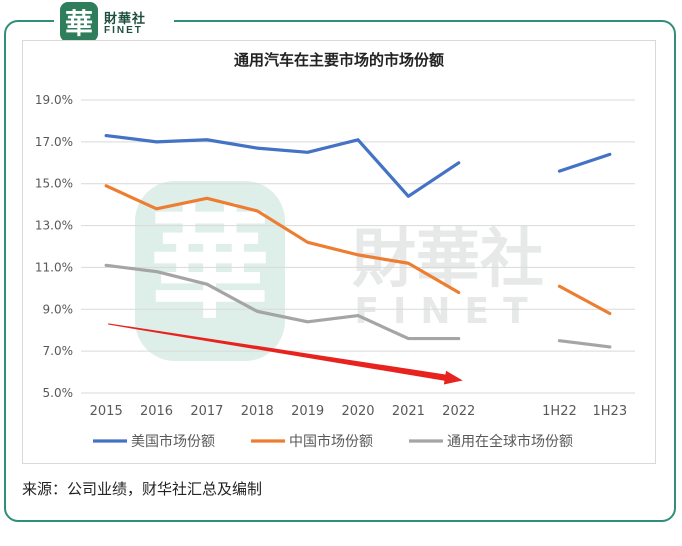 This screenshot has width=682, height=546. What do you see at coordinates (54, 267) in the screenshot?
I see `y-tick-label: 11.0%` at bounding box center [54, 267].